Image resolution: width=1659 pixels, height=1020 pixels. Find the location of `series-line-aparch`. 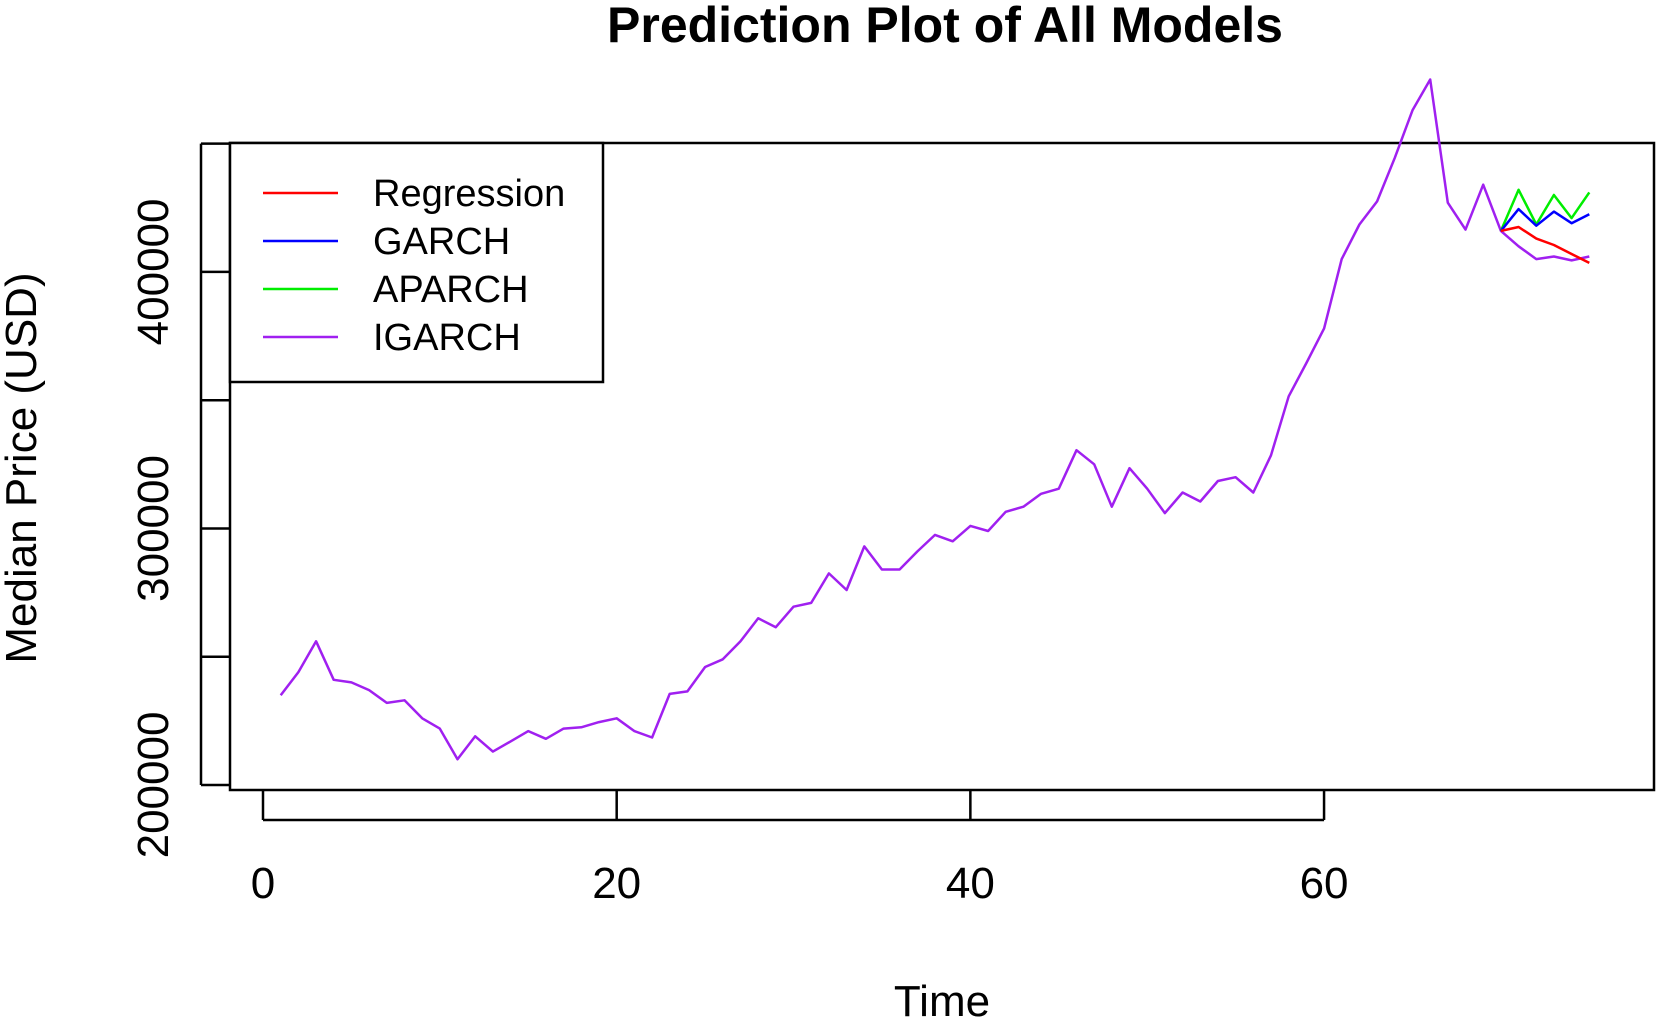

series-line-aparch is located at coordinates (1545, 210).